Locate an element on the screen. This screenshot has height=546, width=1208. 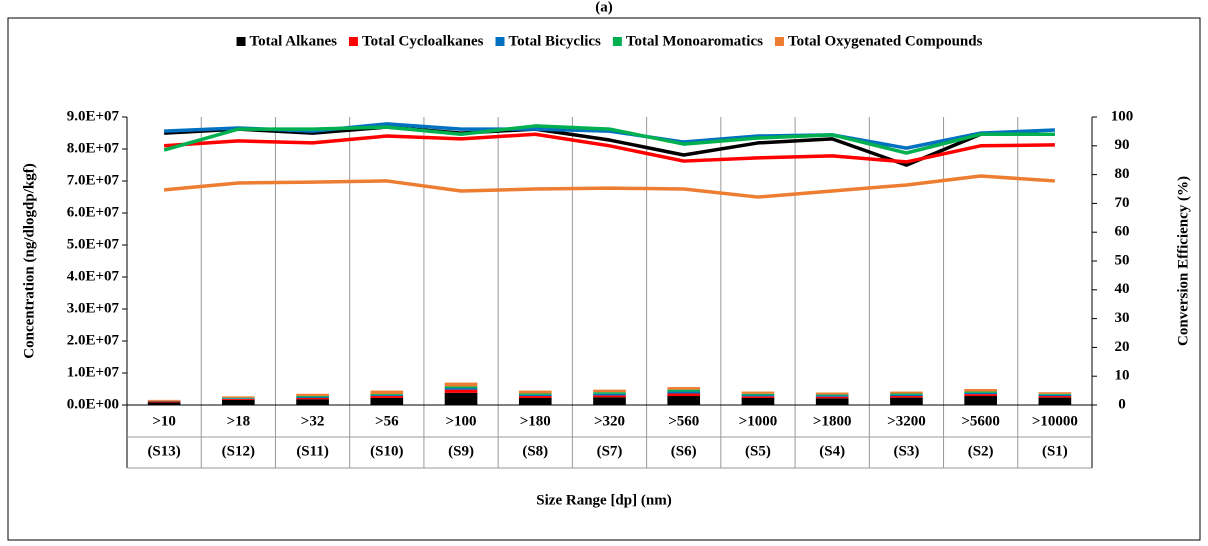
x-tick-label: >1800 is located at coordinates (832, 421).